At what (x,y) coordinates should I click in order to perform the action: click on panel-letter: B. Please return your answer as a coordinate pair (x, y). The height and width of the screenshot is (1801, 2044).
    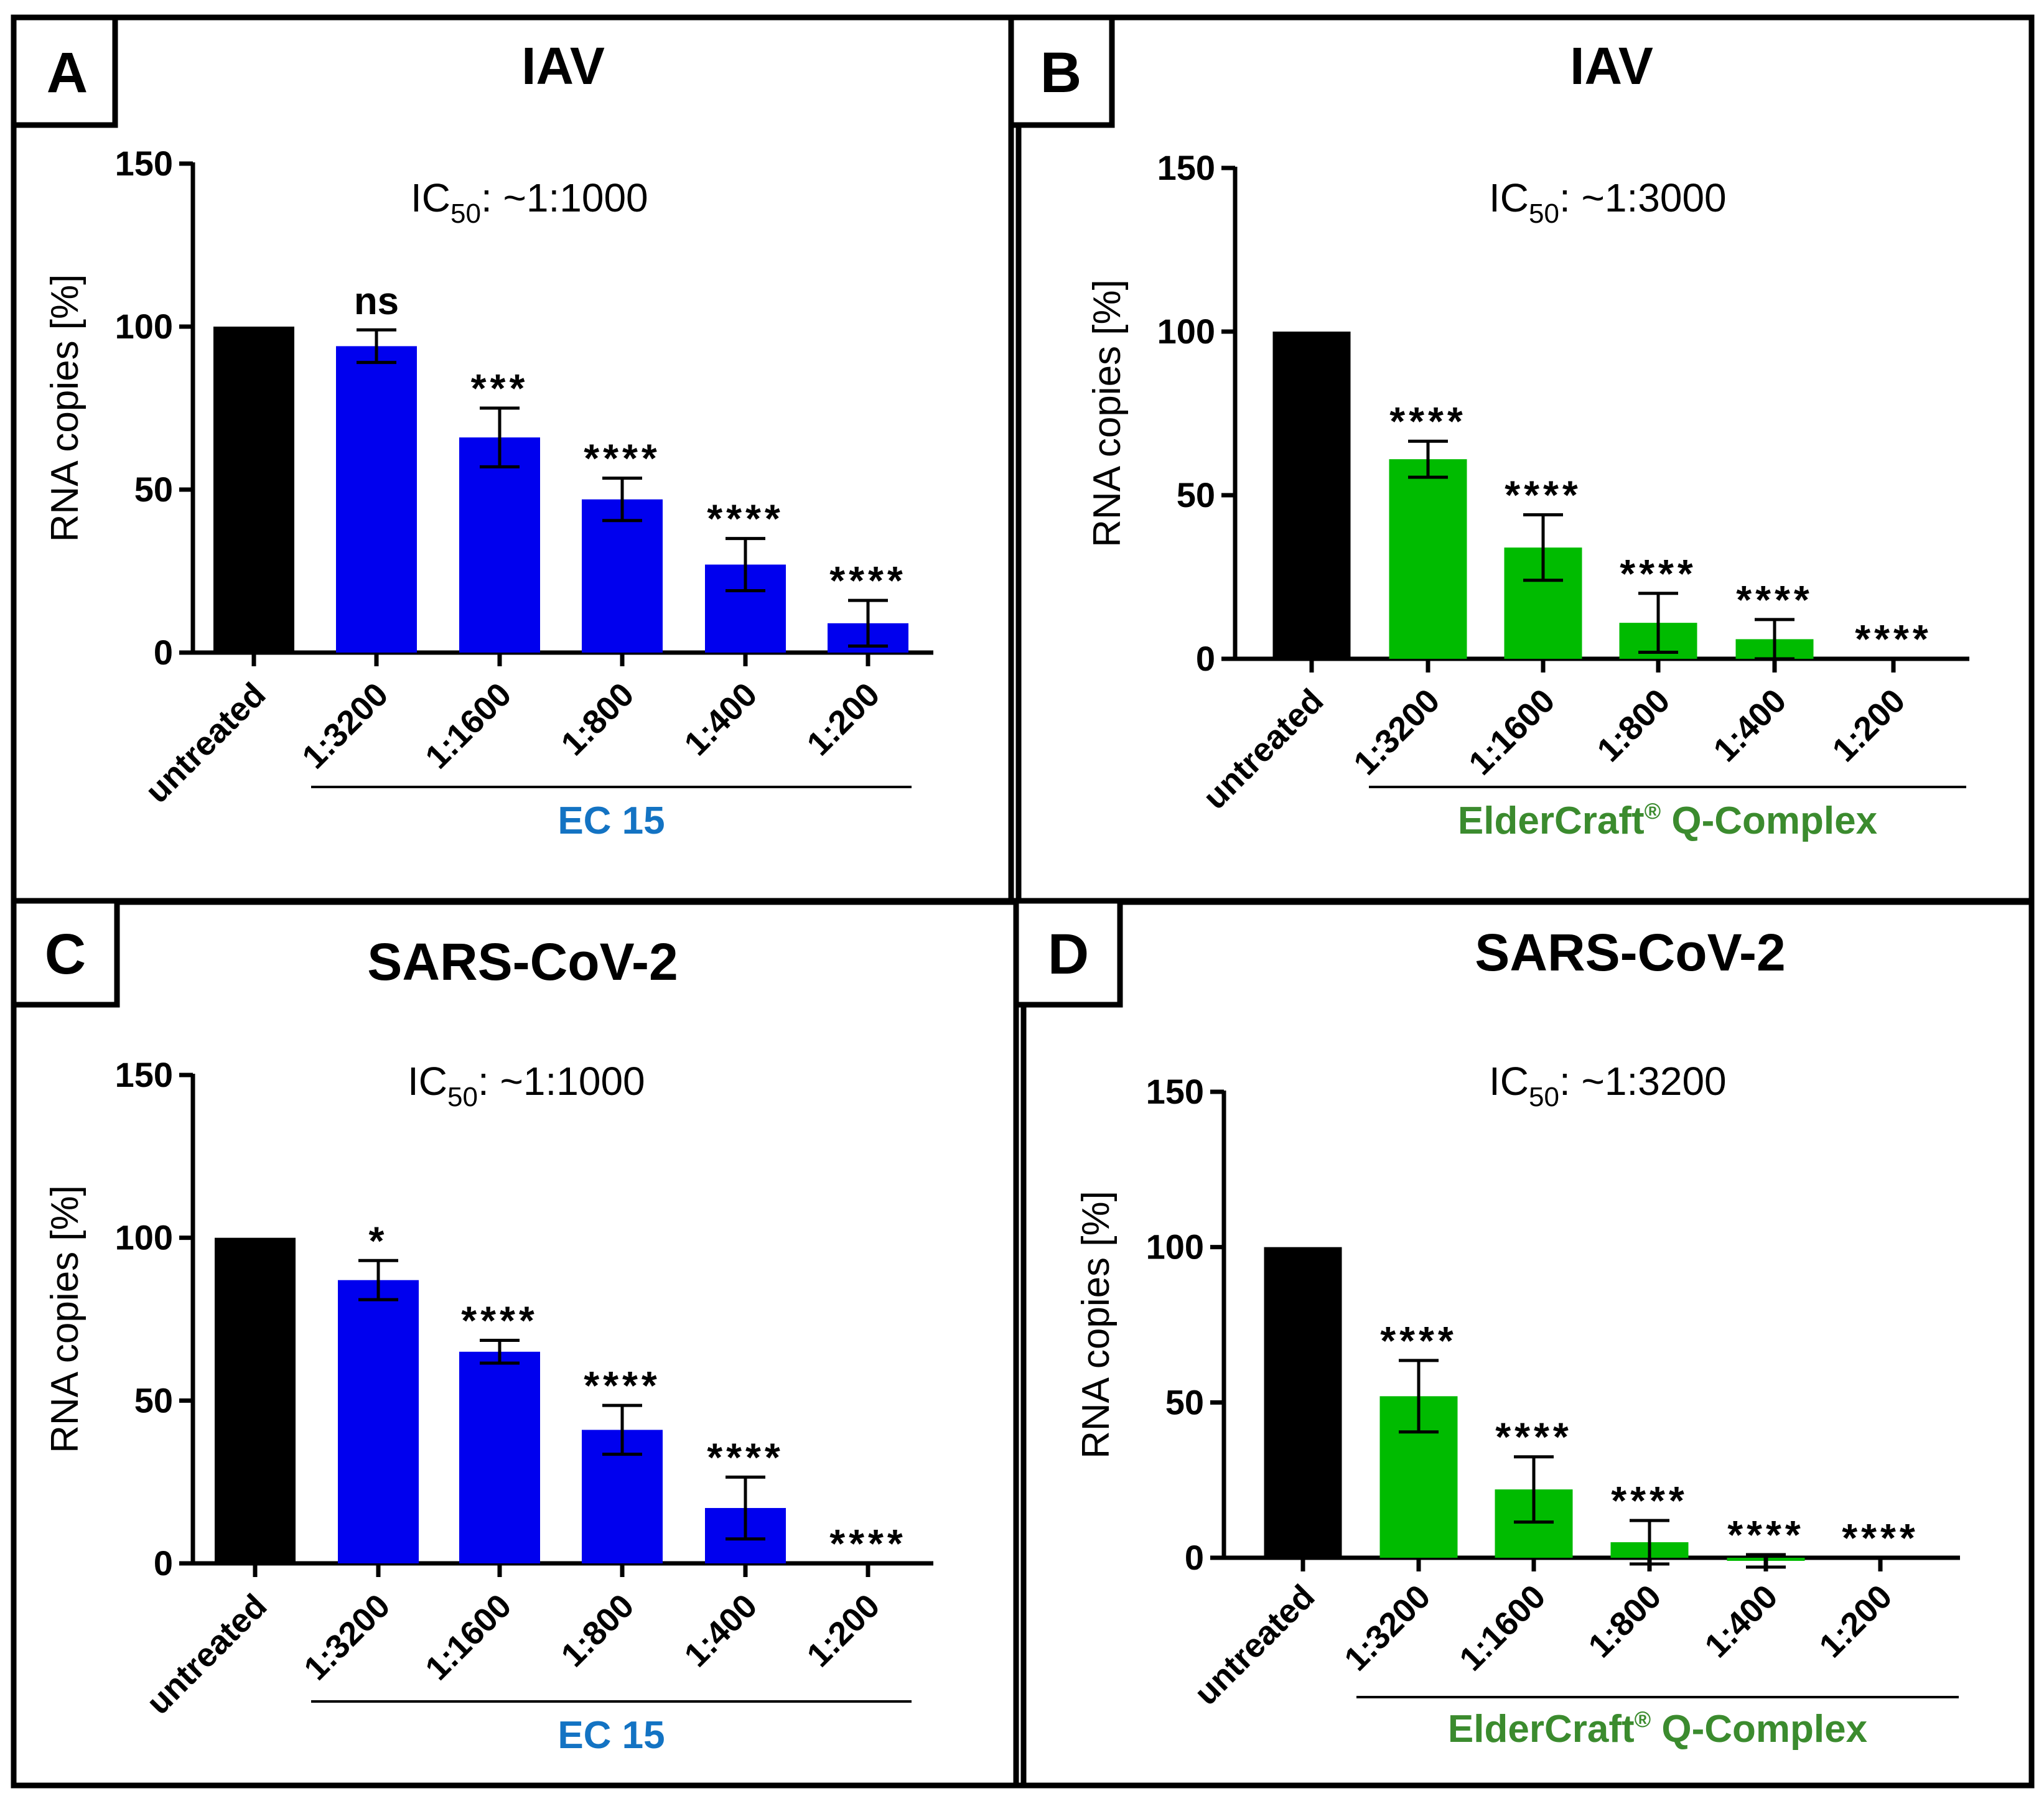
    Looking at the image, I should click on (1060, 73).